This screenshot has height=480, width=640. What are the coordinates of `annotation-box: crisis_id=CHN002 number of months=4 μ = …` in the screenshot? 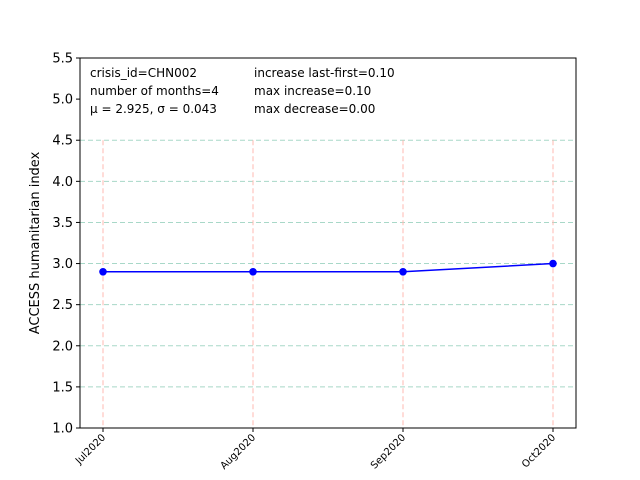 It's located at (242, 91).